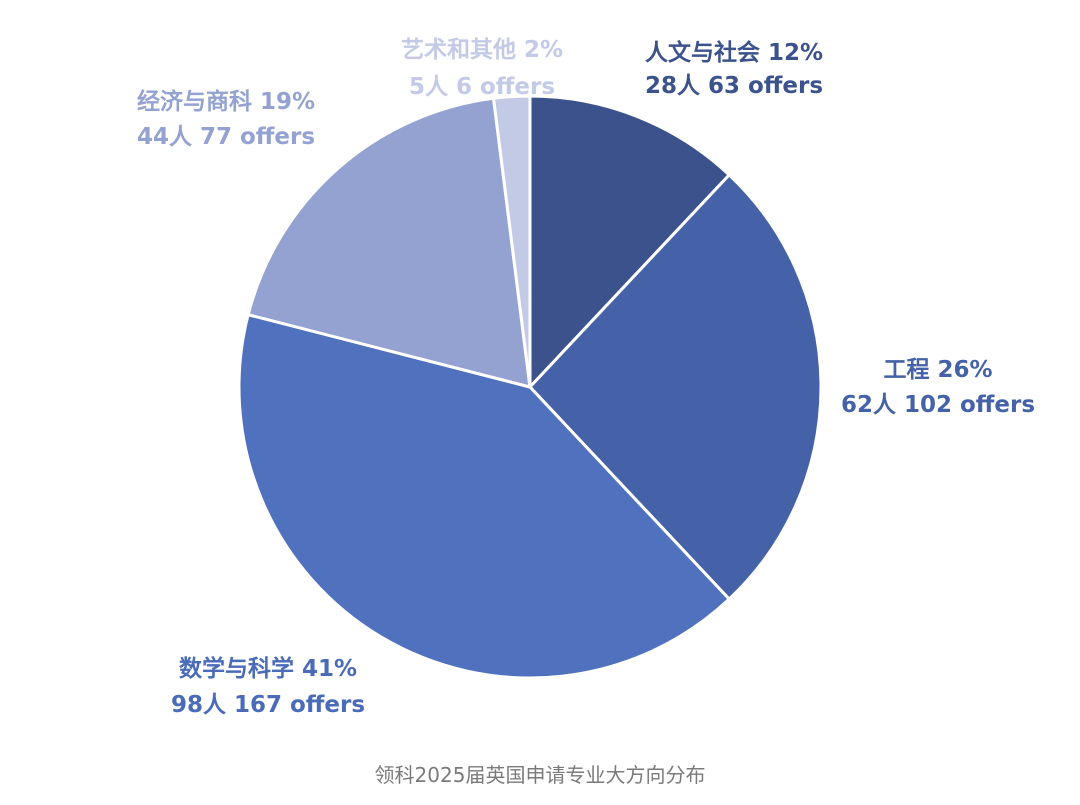 The width and height of the screenshot is (1080, 805). What do you see at coordinates (734, 52) in the screenshot?
I see `slice-0-label: 人文与社会 12%` at bounding box center [734, 52].